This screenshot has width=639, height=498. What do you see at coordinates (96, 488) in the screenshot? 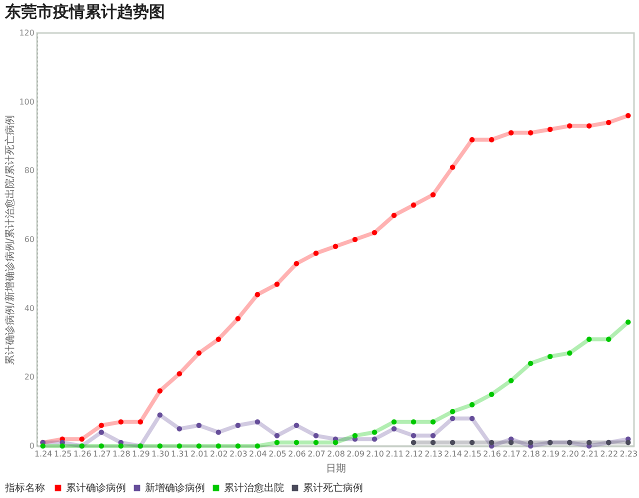
I see `legend-label: 累计确诊病例` at bounding box center [96, 488].